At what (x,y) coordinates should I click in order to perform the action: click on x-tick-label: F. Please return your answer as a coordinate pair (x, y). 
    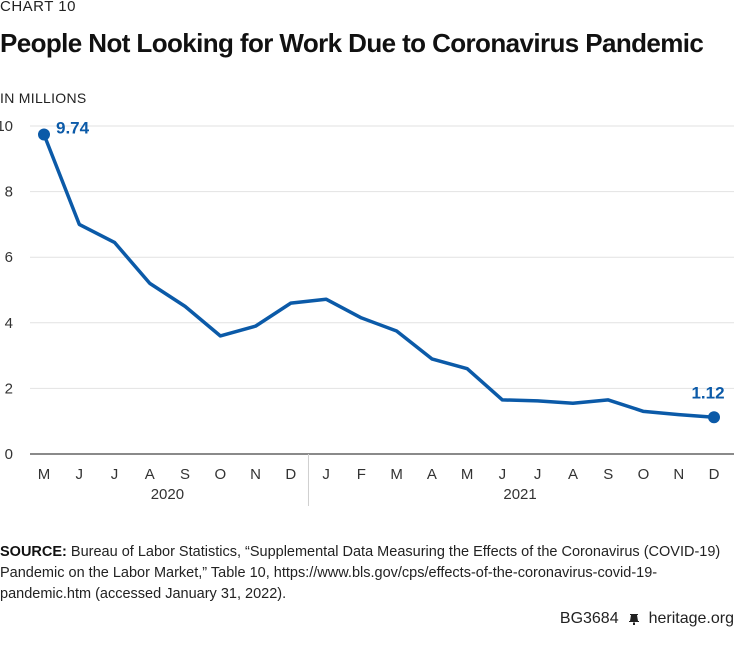
    Looking at the image, I should click on (361, 474).